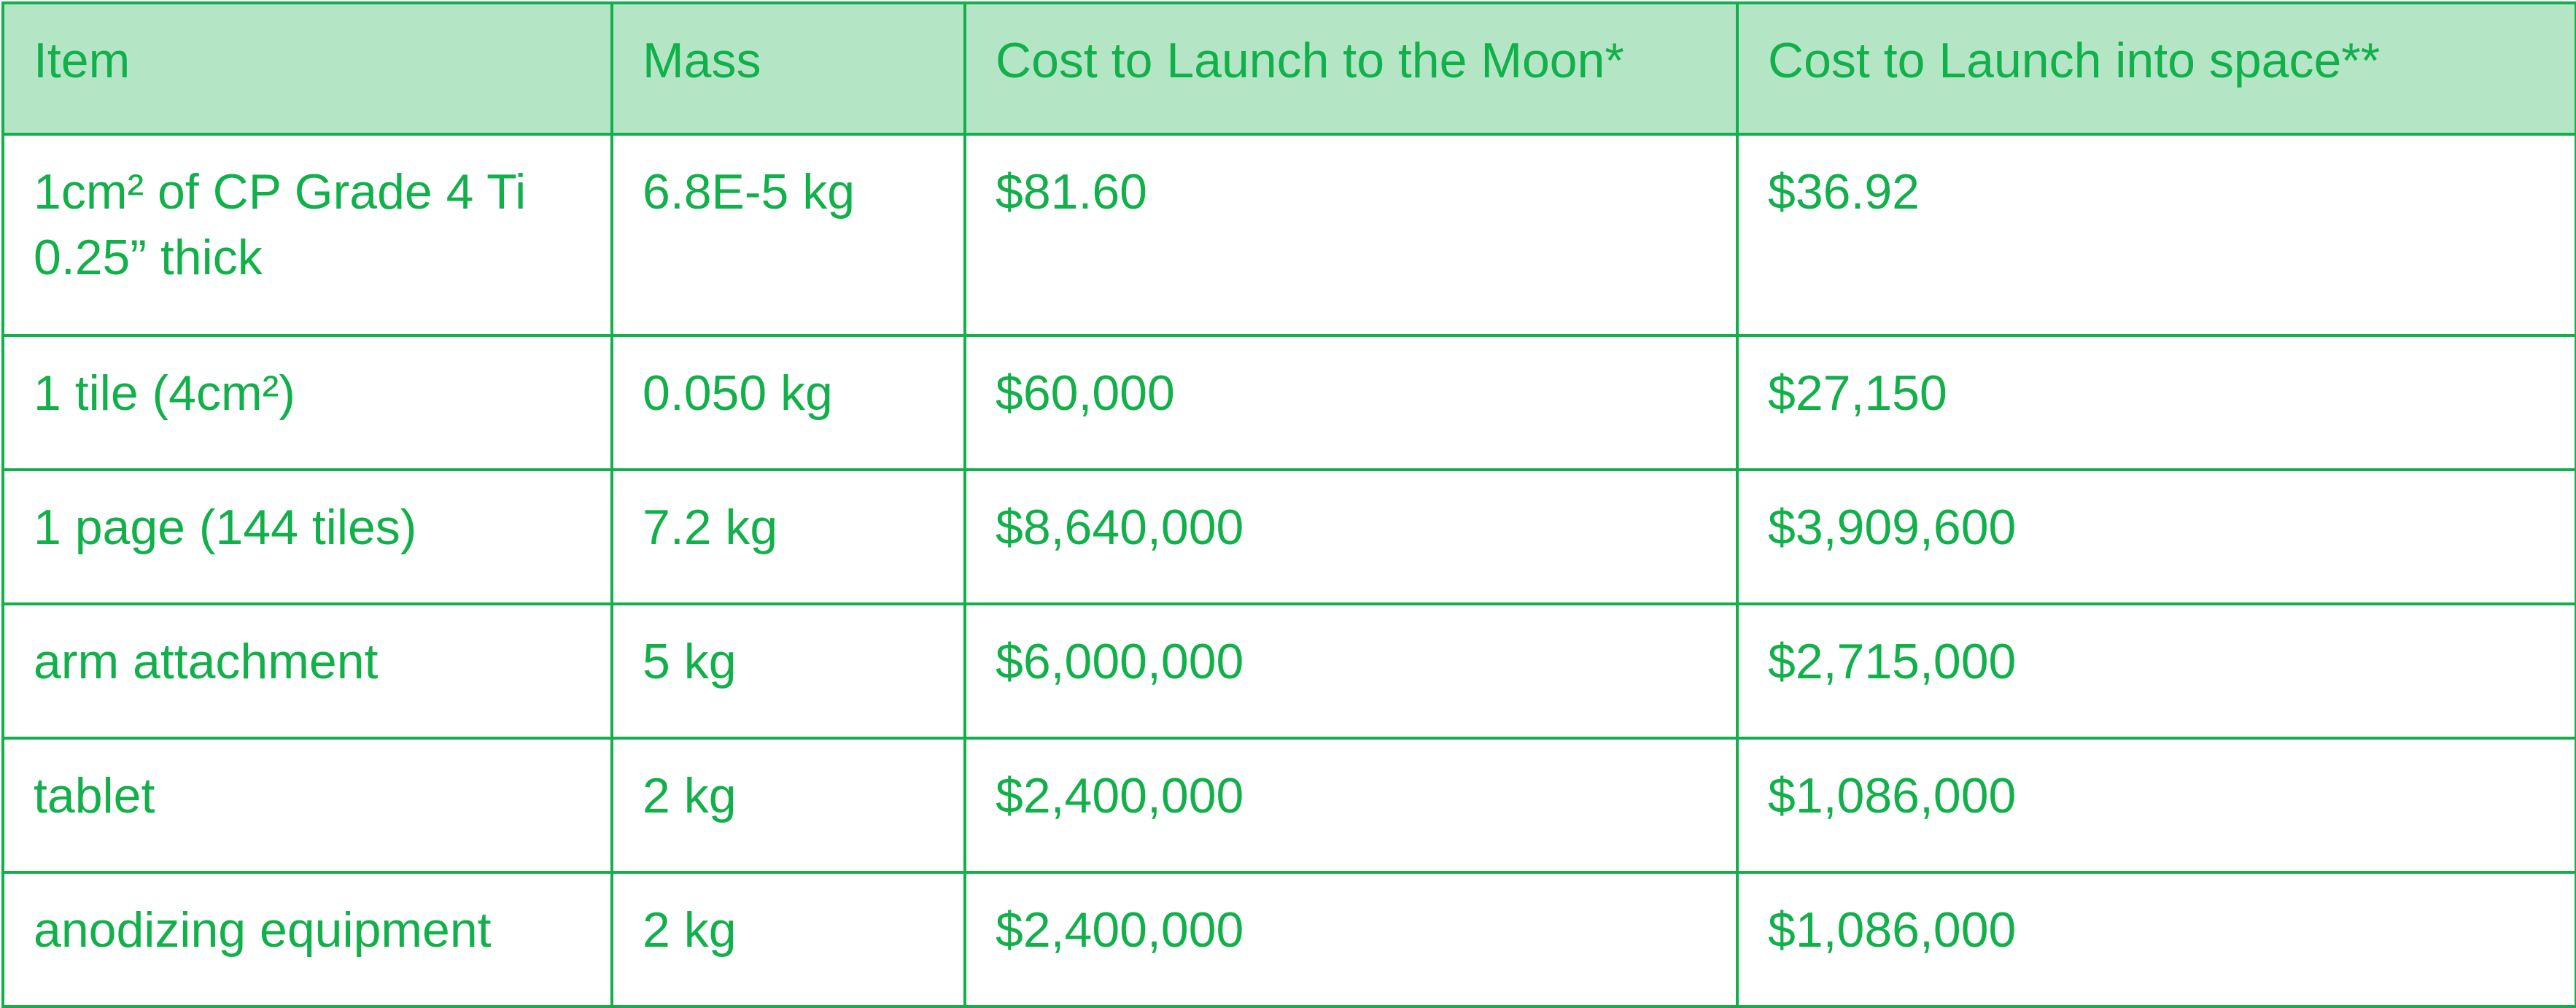  Describe the element at coordinates (788, 537) in the screenshot. I see `cell-mass: 7.2 kg` at that location.